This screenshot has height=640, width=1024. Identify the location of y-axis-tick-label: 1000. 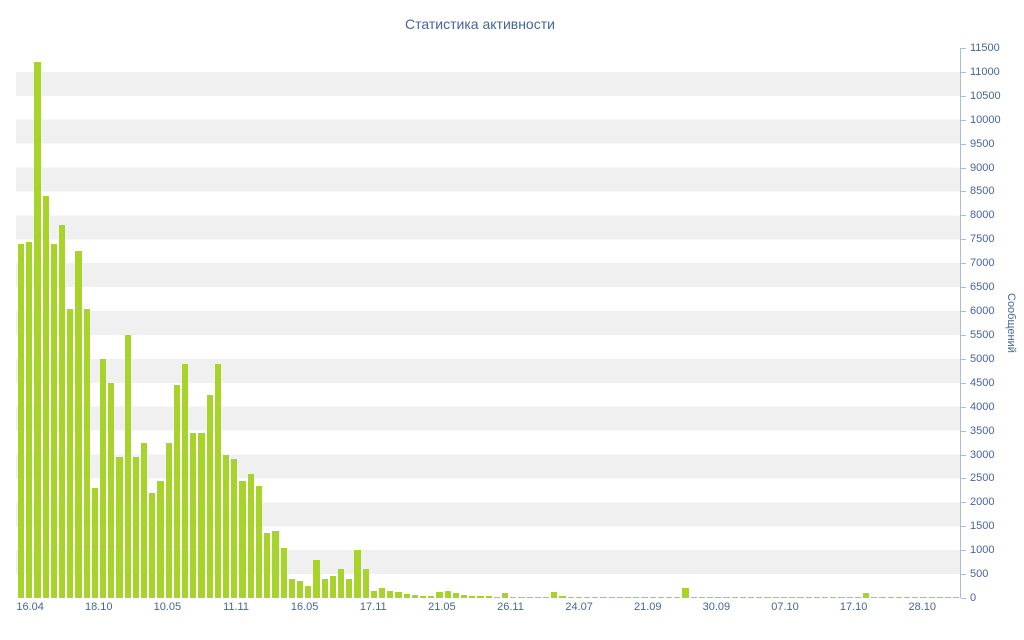
(982, 550).